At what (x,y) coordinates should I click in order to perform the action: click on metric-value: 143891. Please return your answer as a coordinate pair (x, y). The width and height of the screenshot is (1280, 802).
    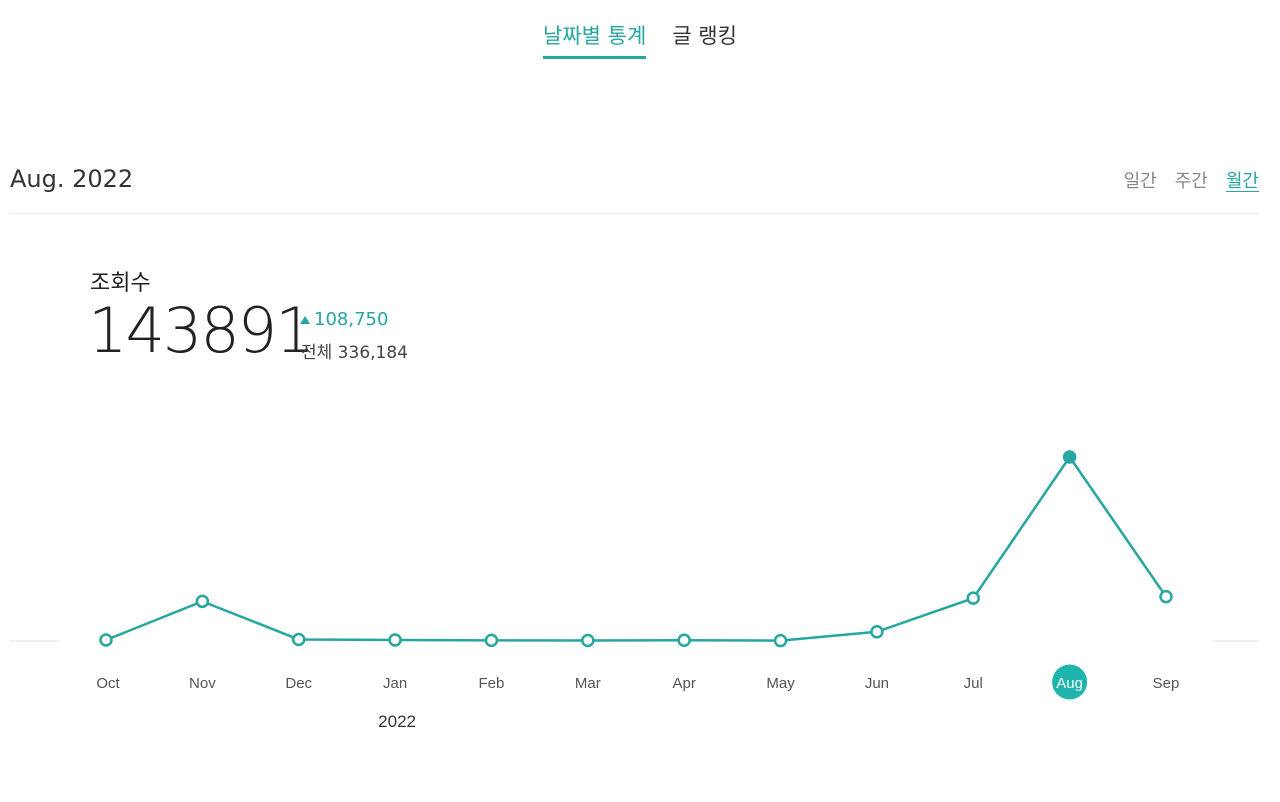
    Looking at the image, I should click on (201, 330).